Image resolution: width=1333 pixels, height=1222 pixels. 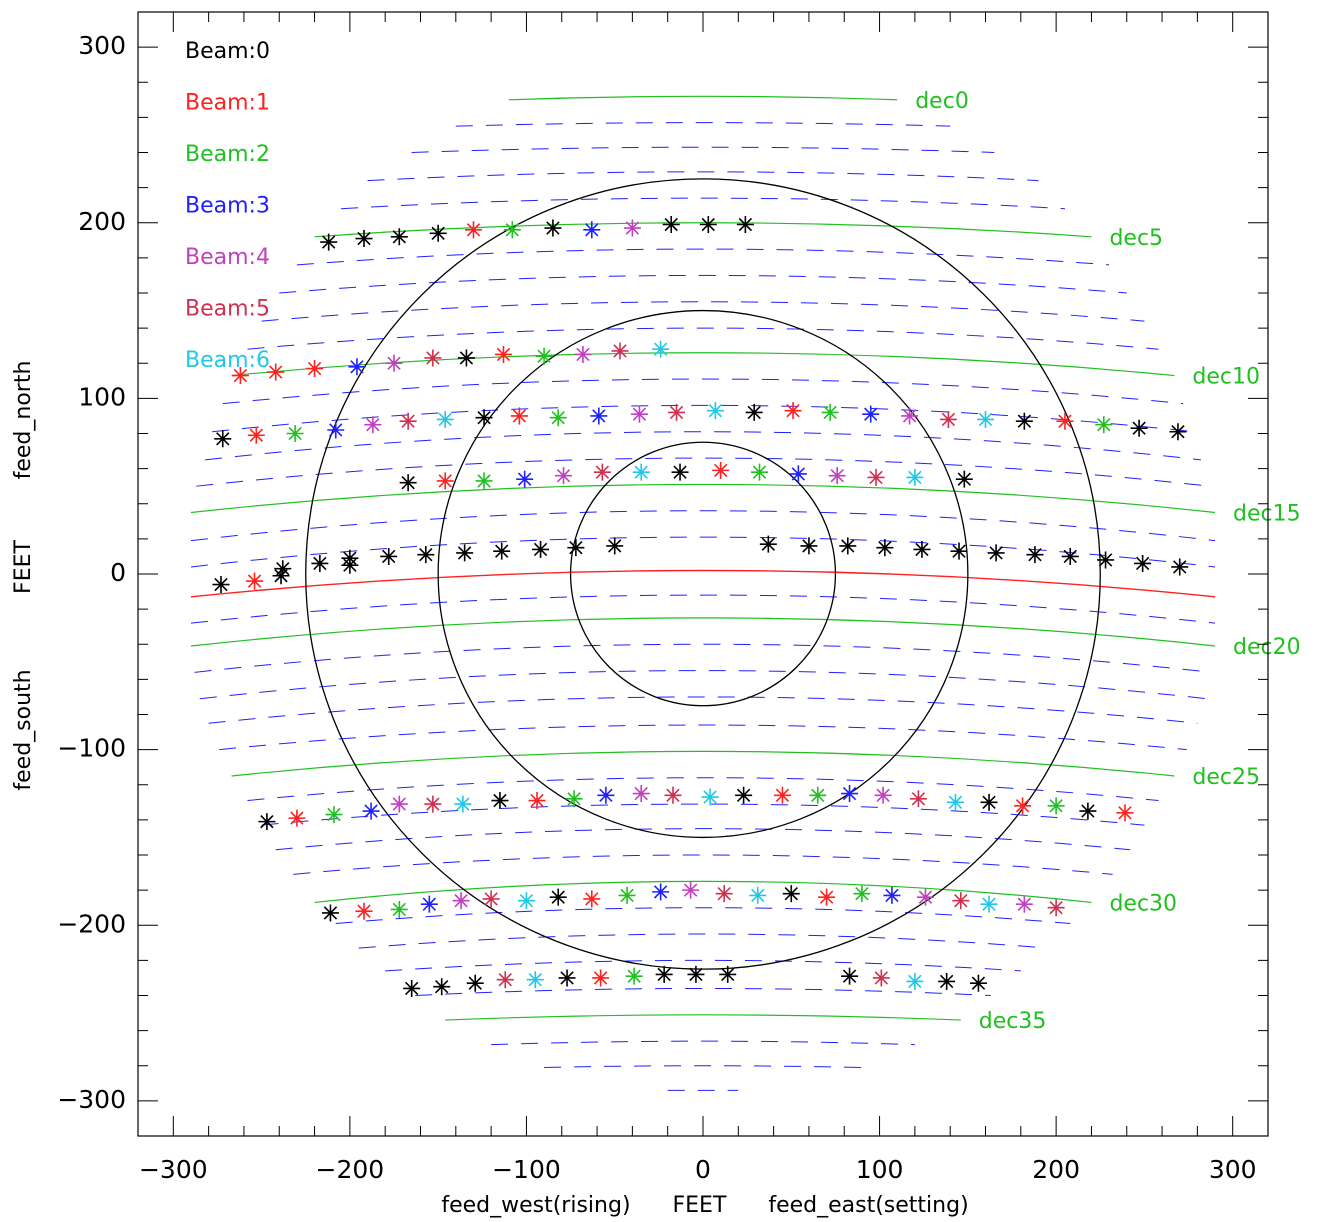 I want to click on dec-line-dec15, so click(x=703, y=498).